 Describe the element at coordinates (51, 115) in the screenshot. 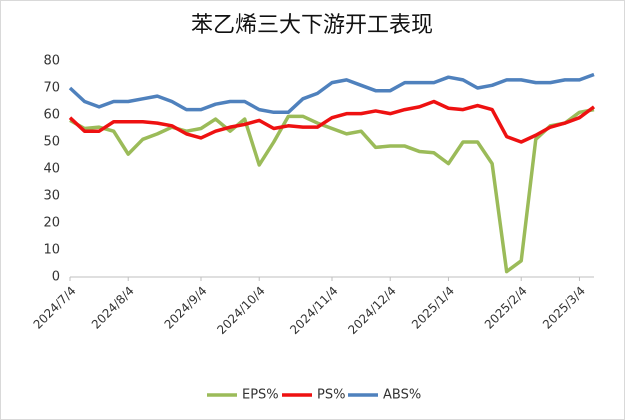

I see `y-tick-label: 60` at that location.